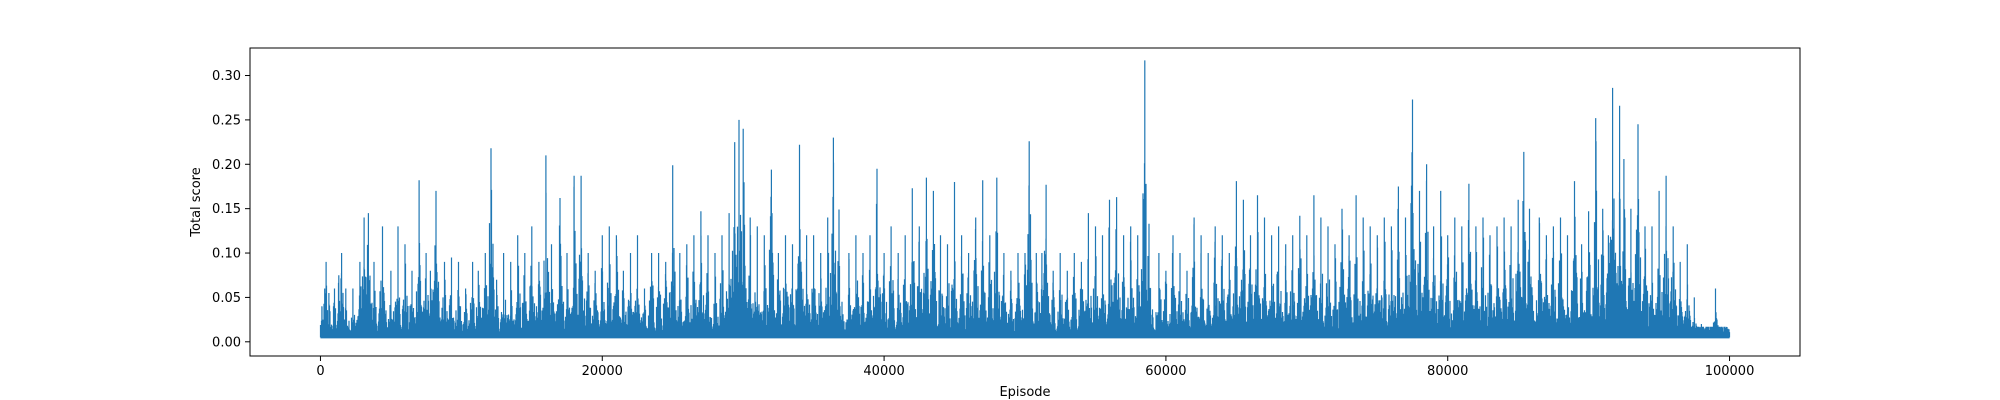  What do you see at coordinates (883, 371) in the screenshot?
I see `x-tick-label: 40000` at bounding box center [883, 371].